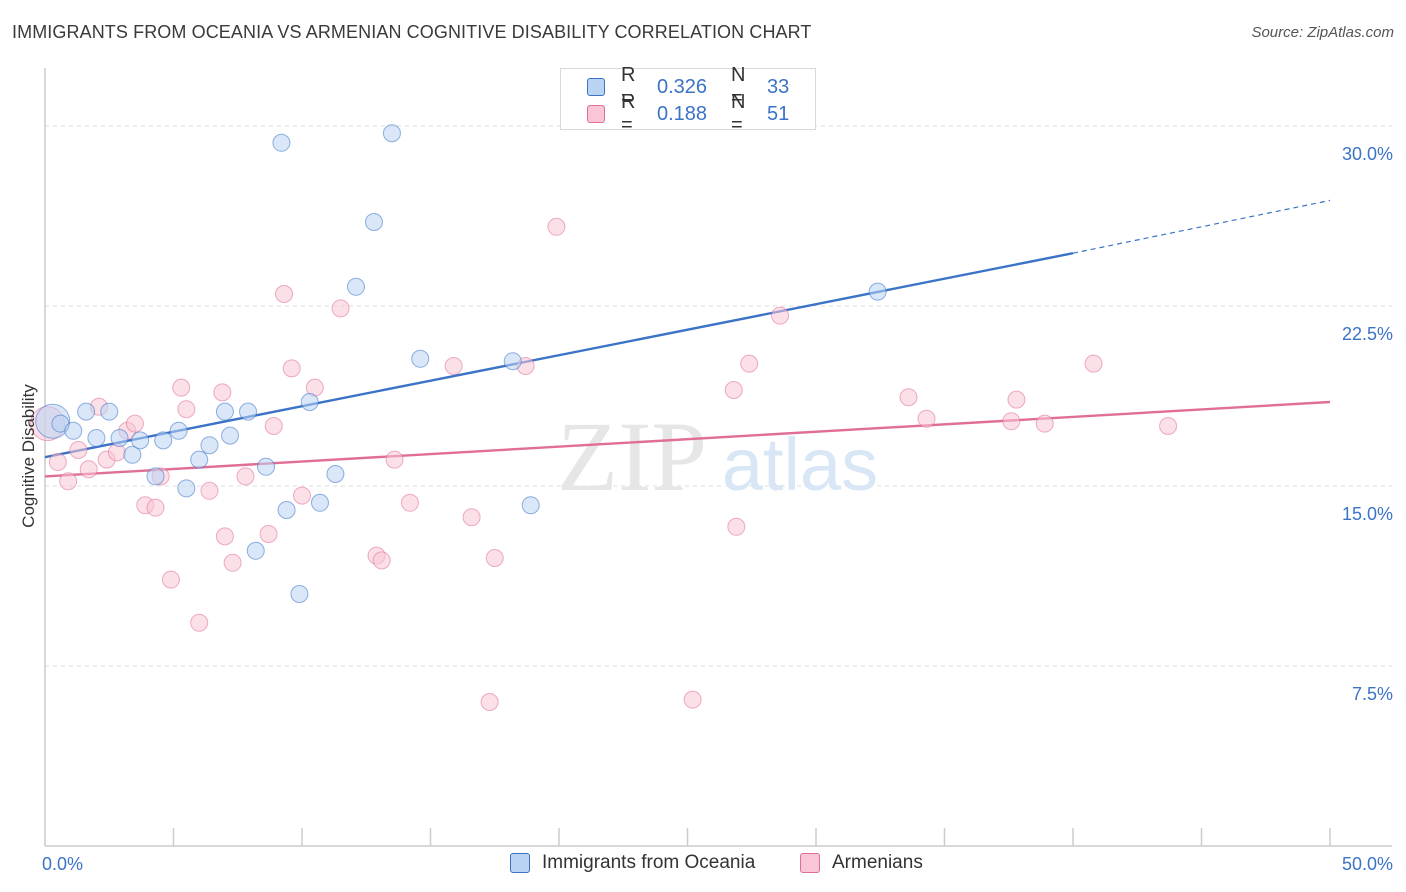 The height and width of the screenshot is (892, 1406). I want to click on y-tick-label: 15.0%, so click(1367, 514).